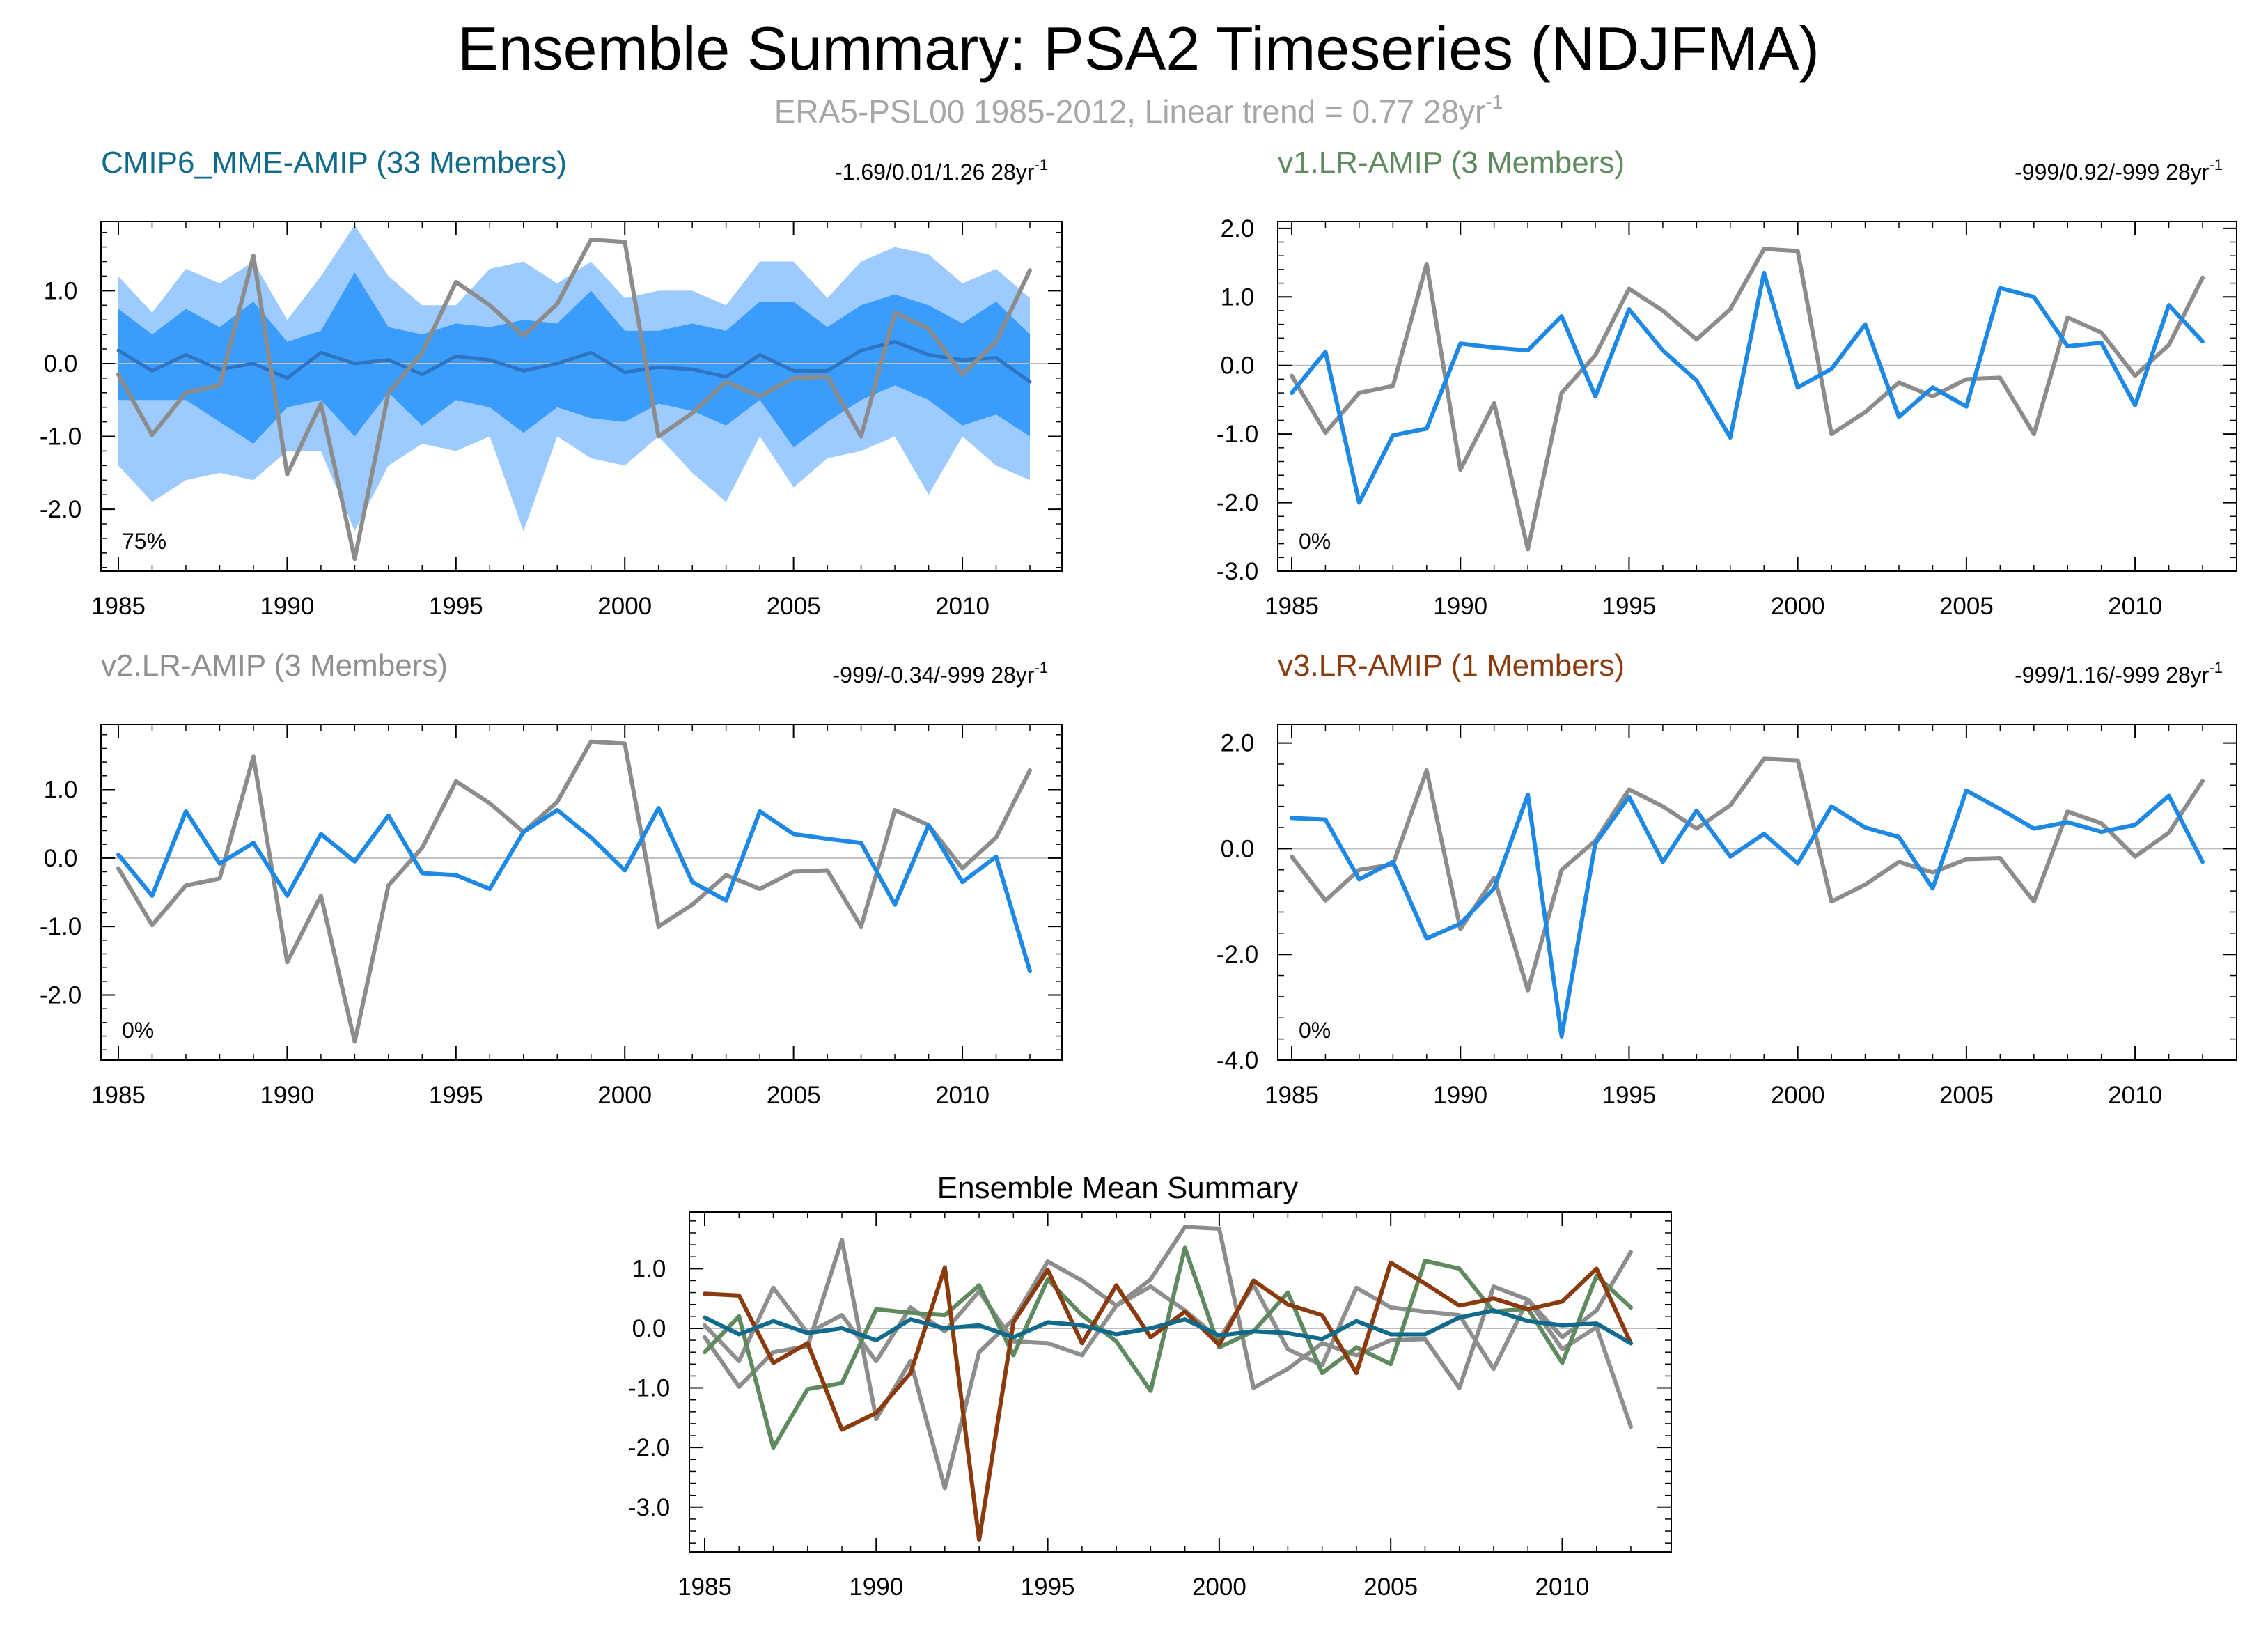 Image resolution: width=2268 pixels, height=1639 pixels. I want to click on pct-annotation: 75%, so click(144, 541).